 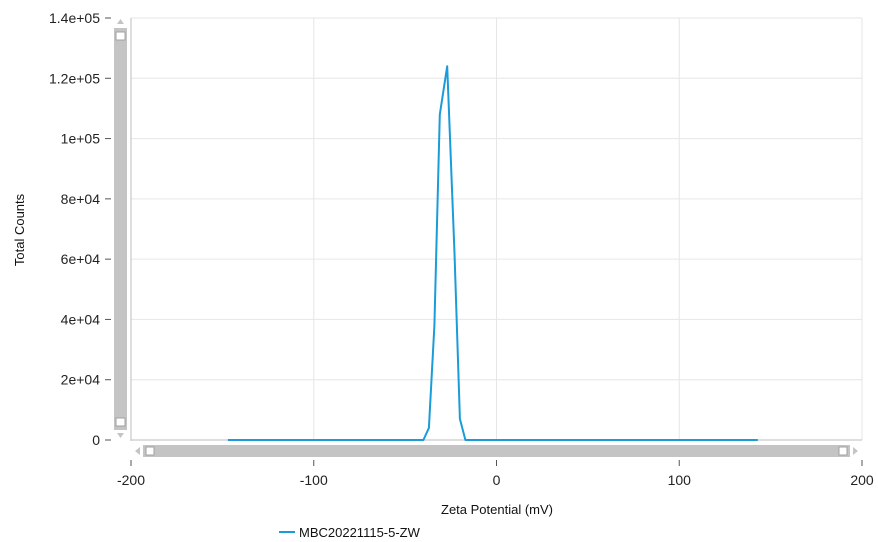 What do you see at coordinates (680, 480) in the screenshot?
I see `x-tick-label: 100` at bounding box center [680, 480].